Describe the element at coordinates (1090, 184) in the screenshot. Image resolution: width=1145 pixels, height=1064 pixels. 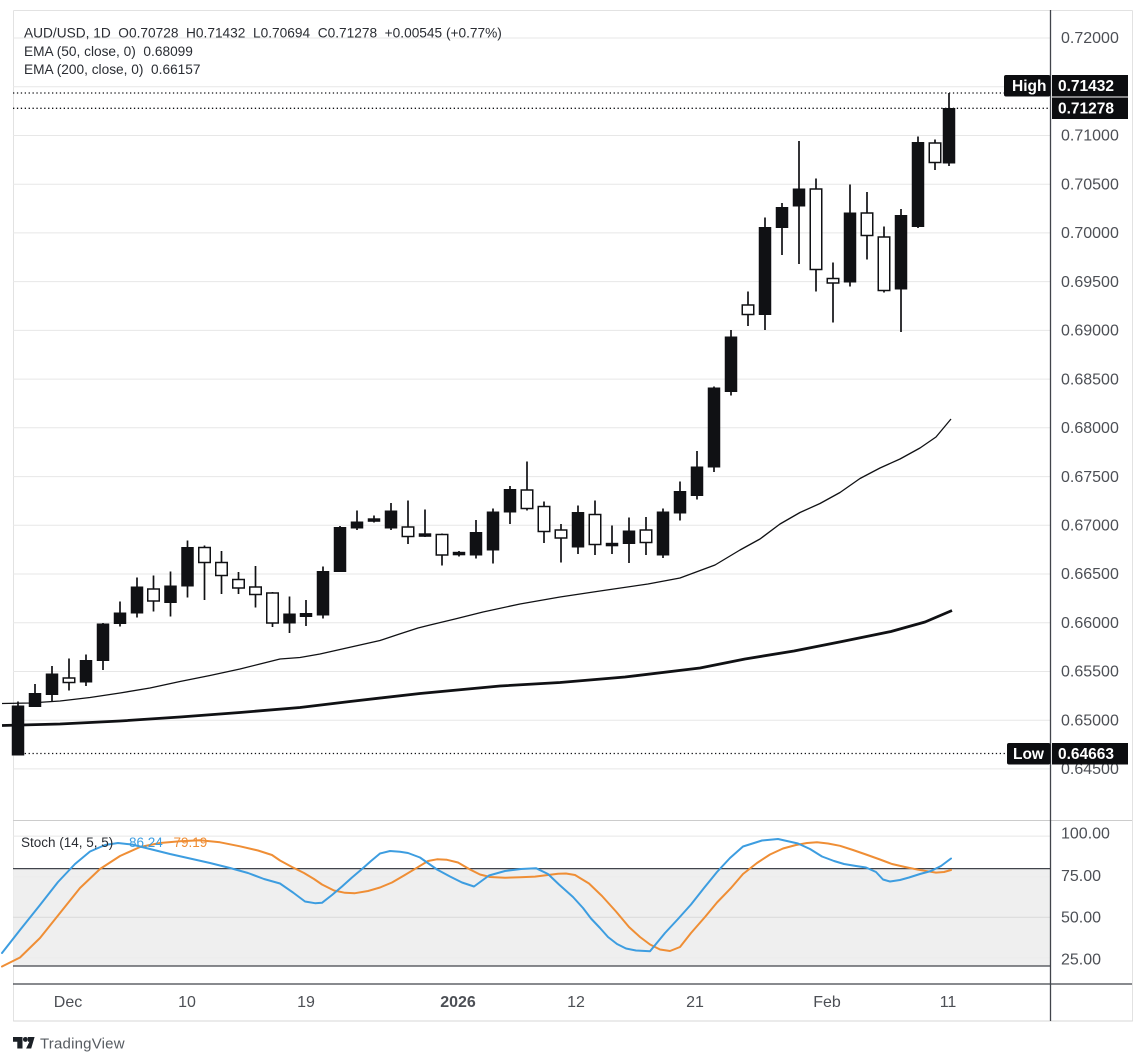
I see `svg-text: 0.70500` at that location.